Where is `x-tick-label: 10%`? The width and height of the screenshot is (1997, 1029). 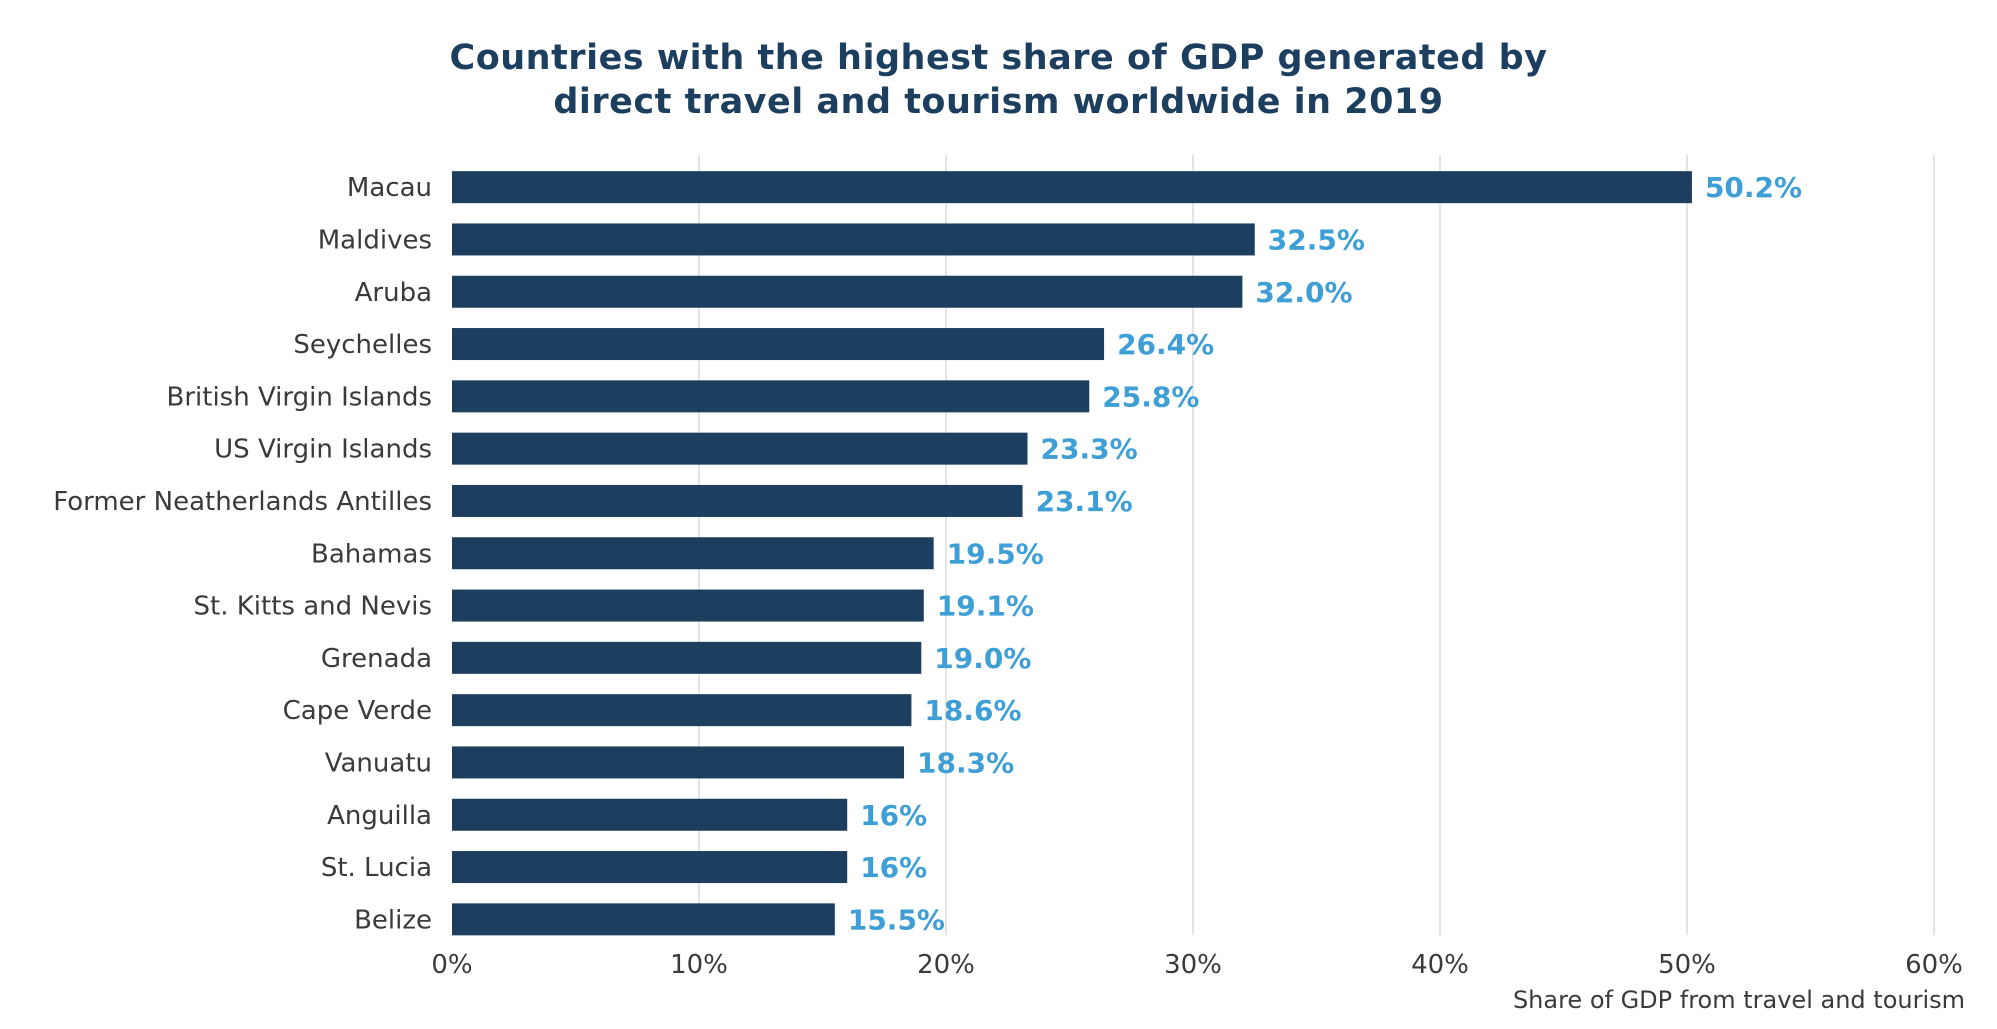
x-tick-label: 10% is located at coordinates (699, 965).